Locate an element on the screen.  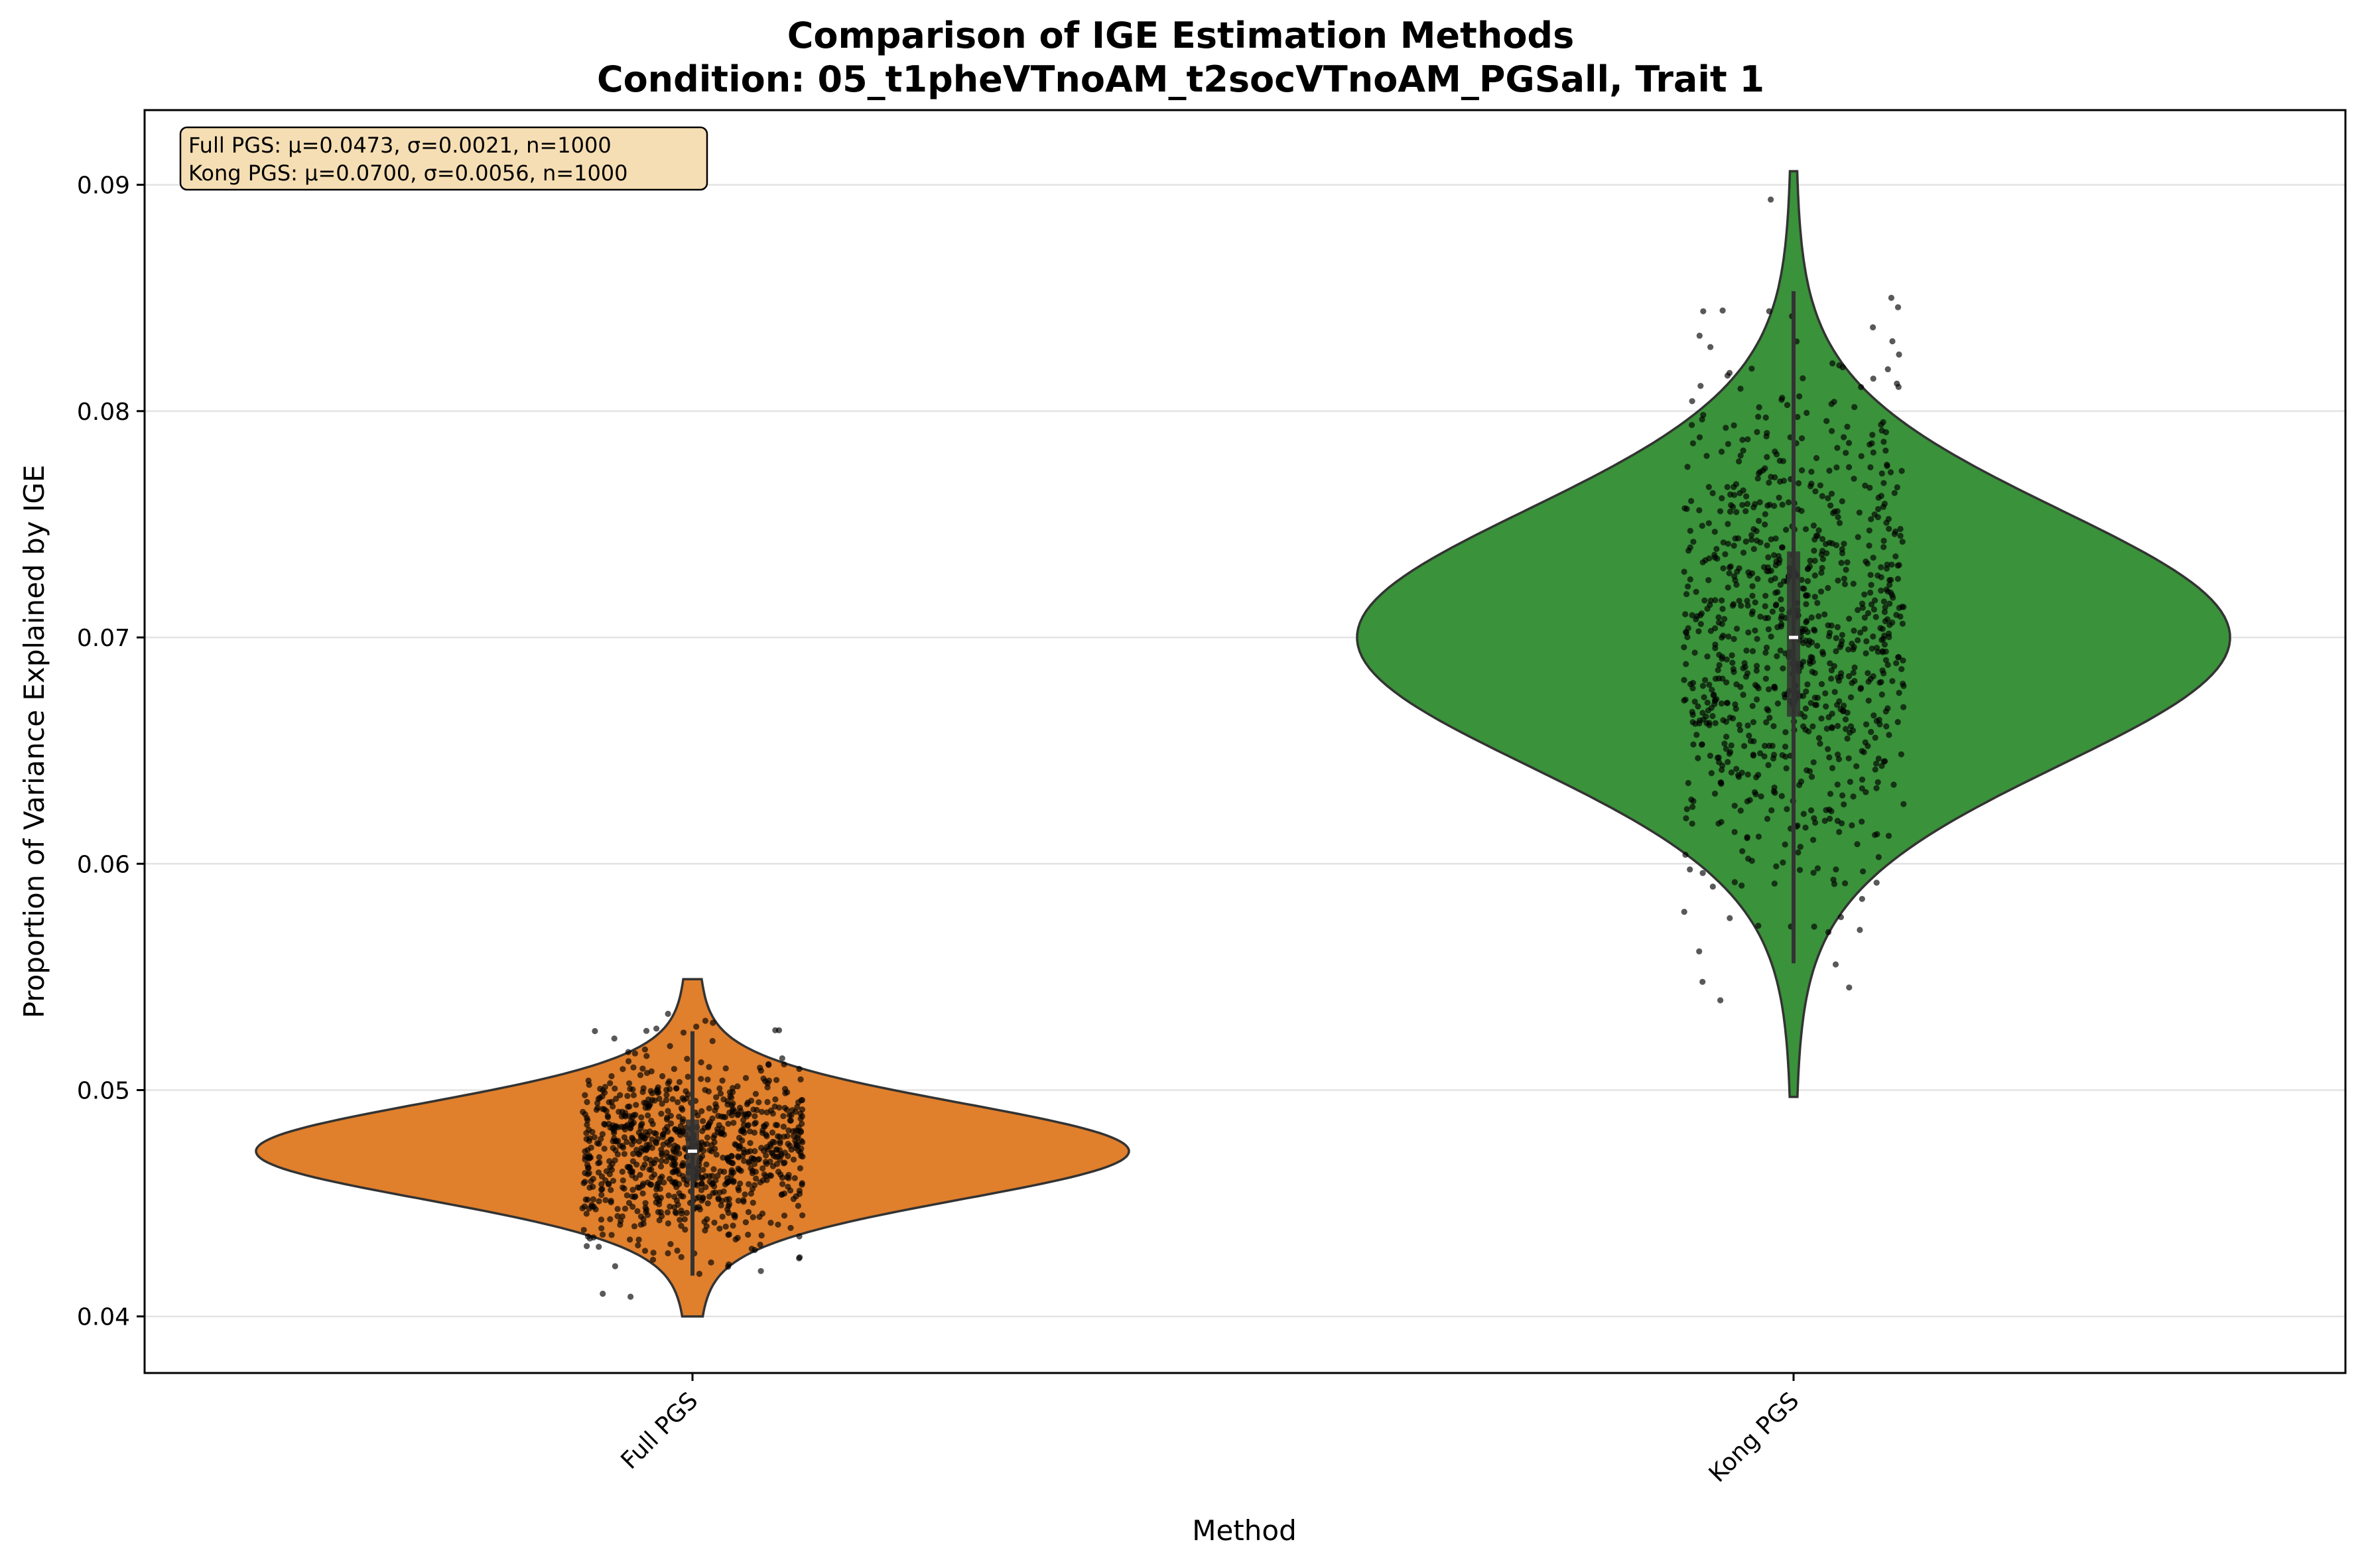
y-tick-label: 0.07 is located at coordinates (103, 638).